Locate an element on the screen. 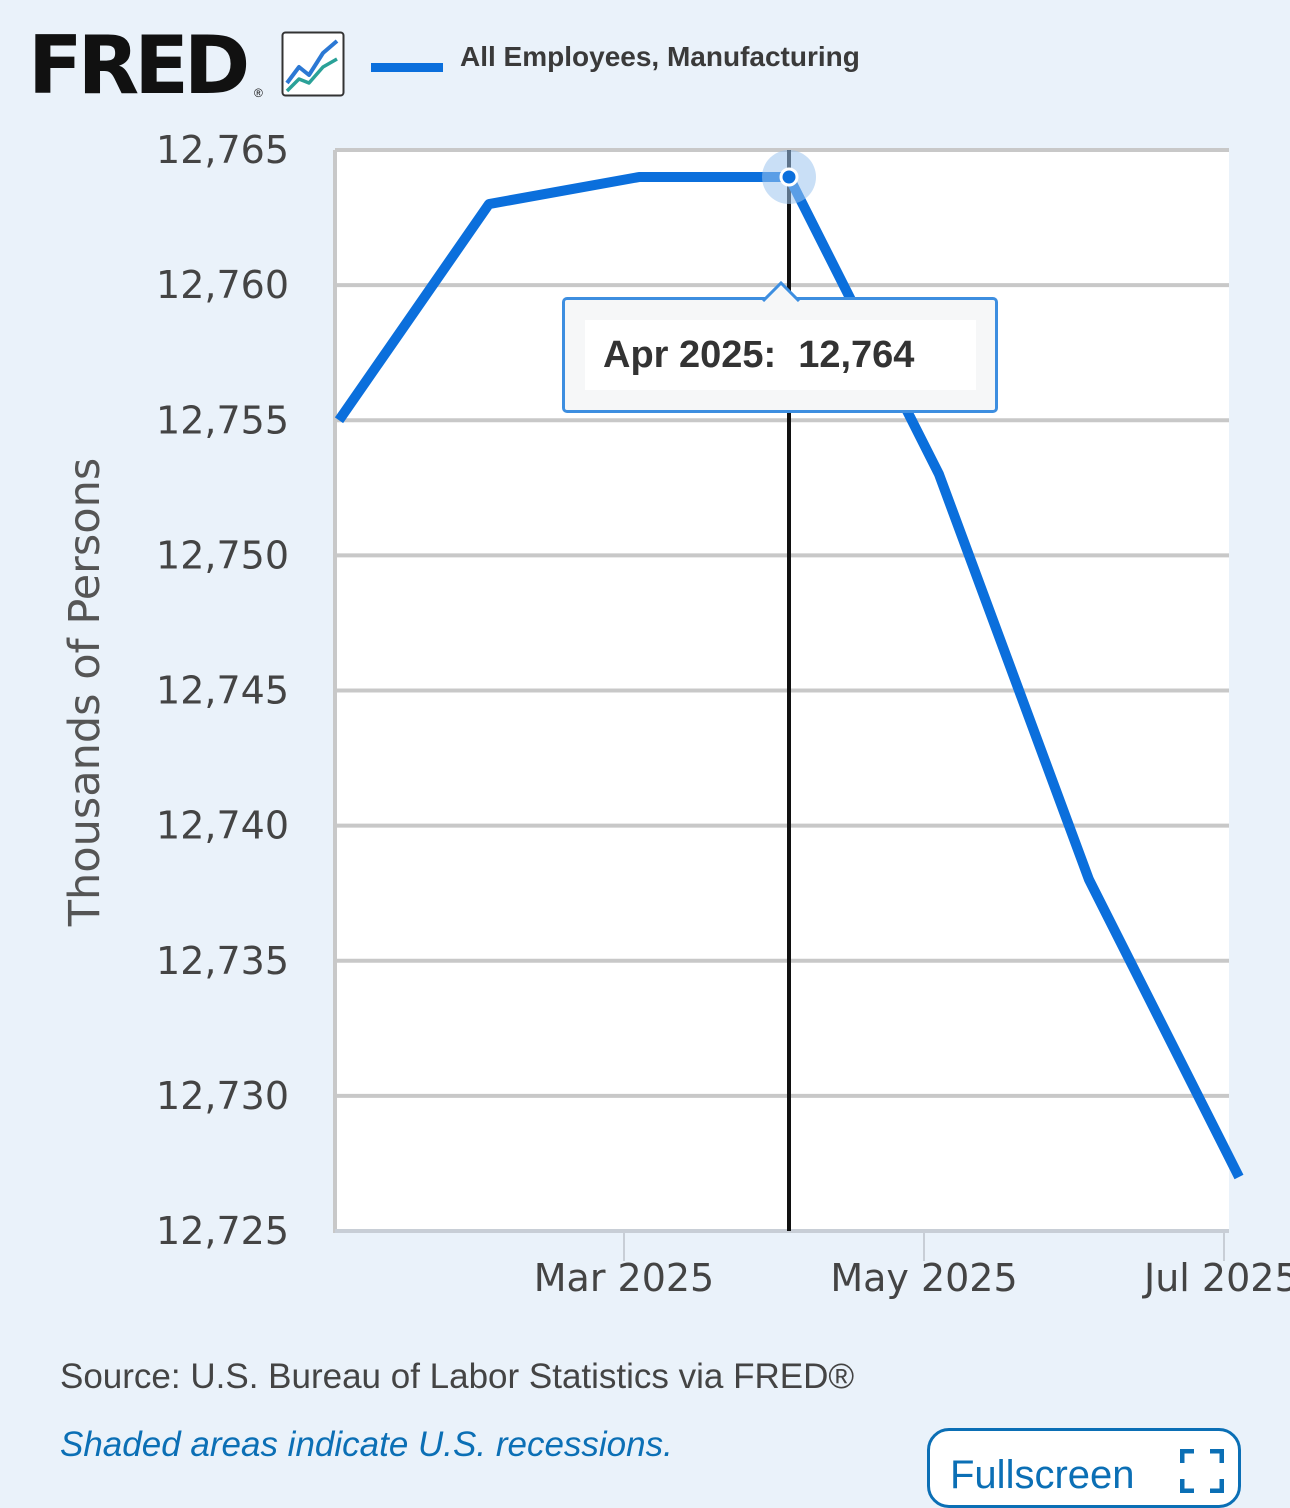  y-tick-label: 12,765 is located at coordinates (222, 150).